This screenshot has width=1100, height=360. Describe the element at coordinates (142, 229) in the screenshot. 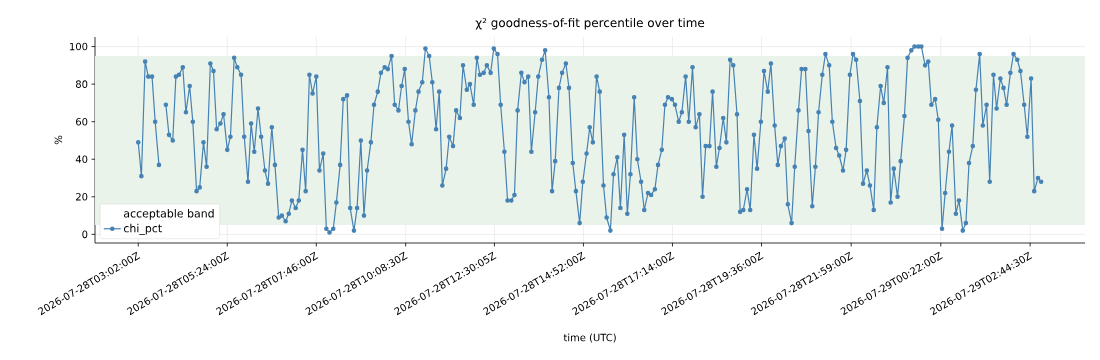

I see `legend-label: chi_pct` at that location.